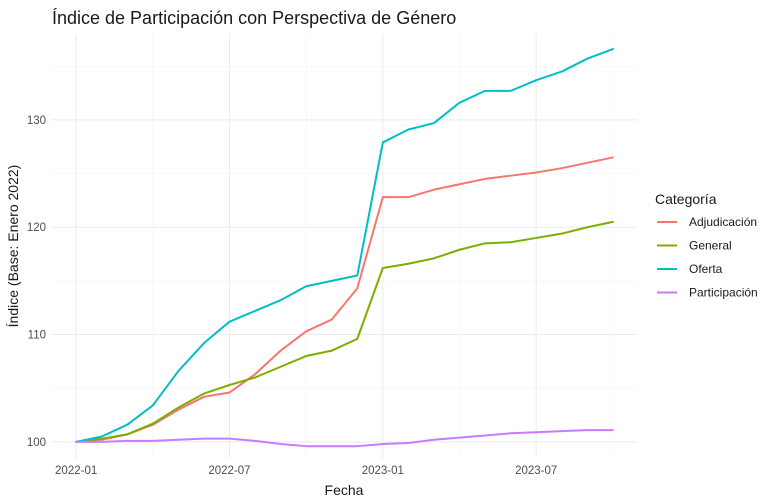 Image resolution: width=771 pixels, height=504 pixels. I want to click on y-tick-labels: 100 110 120 130, so click(36, 282).